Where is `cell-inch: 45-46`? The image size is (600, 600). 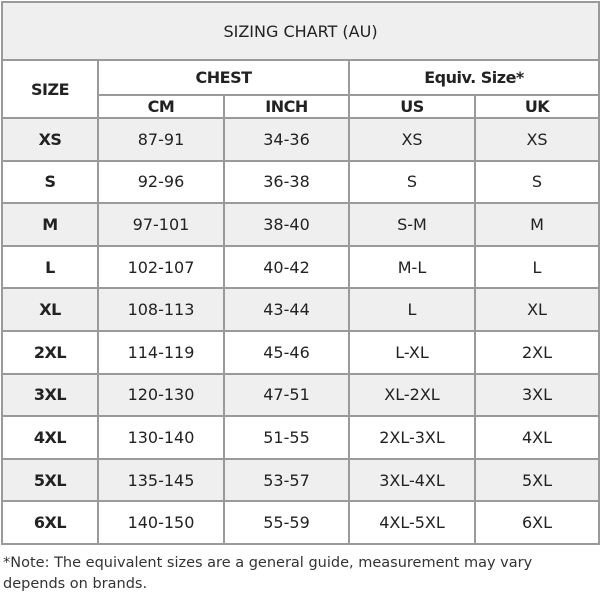
cell-inch: 45-46 is located at coordinates (286, 352).